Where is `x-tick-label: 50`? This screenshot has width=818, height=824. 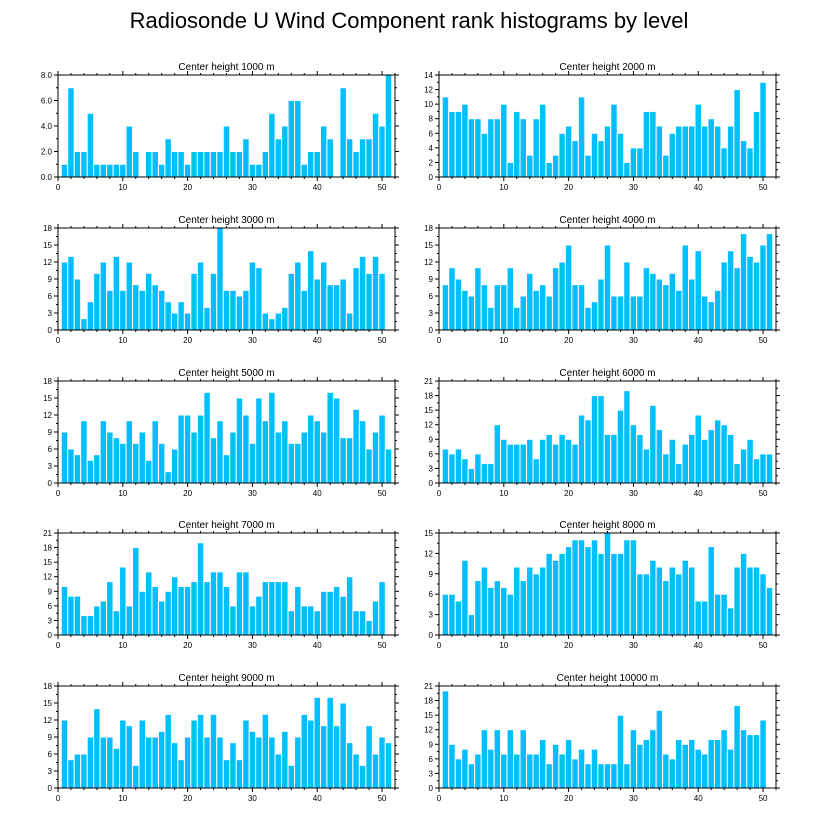
x-tick-label: 50 is located at coordinates (382, 645).